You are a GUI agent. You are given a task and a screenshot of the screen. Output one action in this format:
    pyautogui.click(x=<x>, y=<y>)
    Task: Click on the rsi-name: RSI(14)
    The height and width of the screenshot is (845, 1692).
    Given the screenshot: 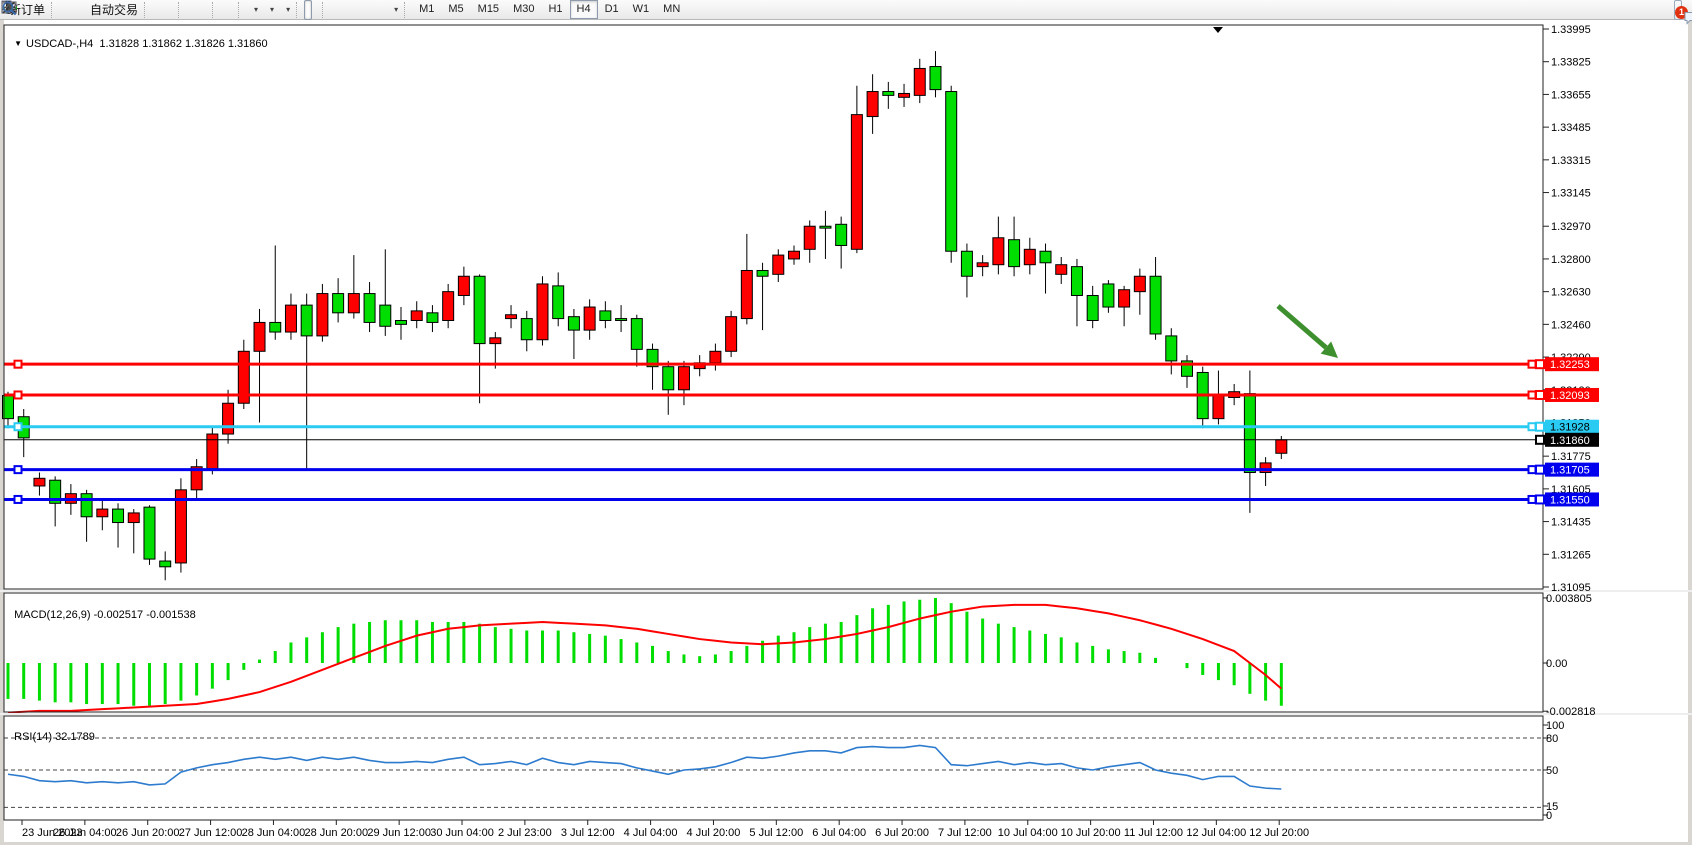 What is the action you would take?
    pyautogui.click(x=33, y=737)
    